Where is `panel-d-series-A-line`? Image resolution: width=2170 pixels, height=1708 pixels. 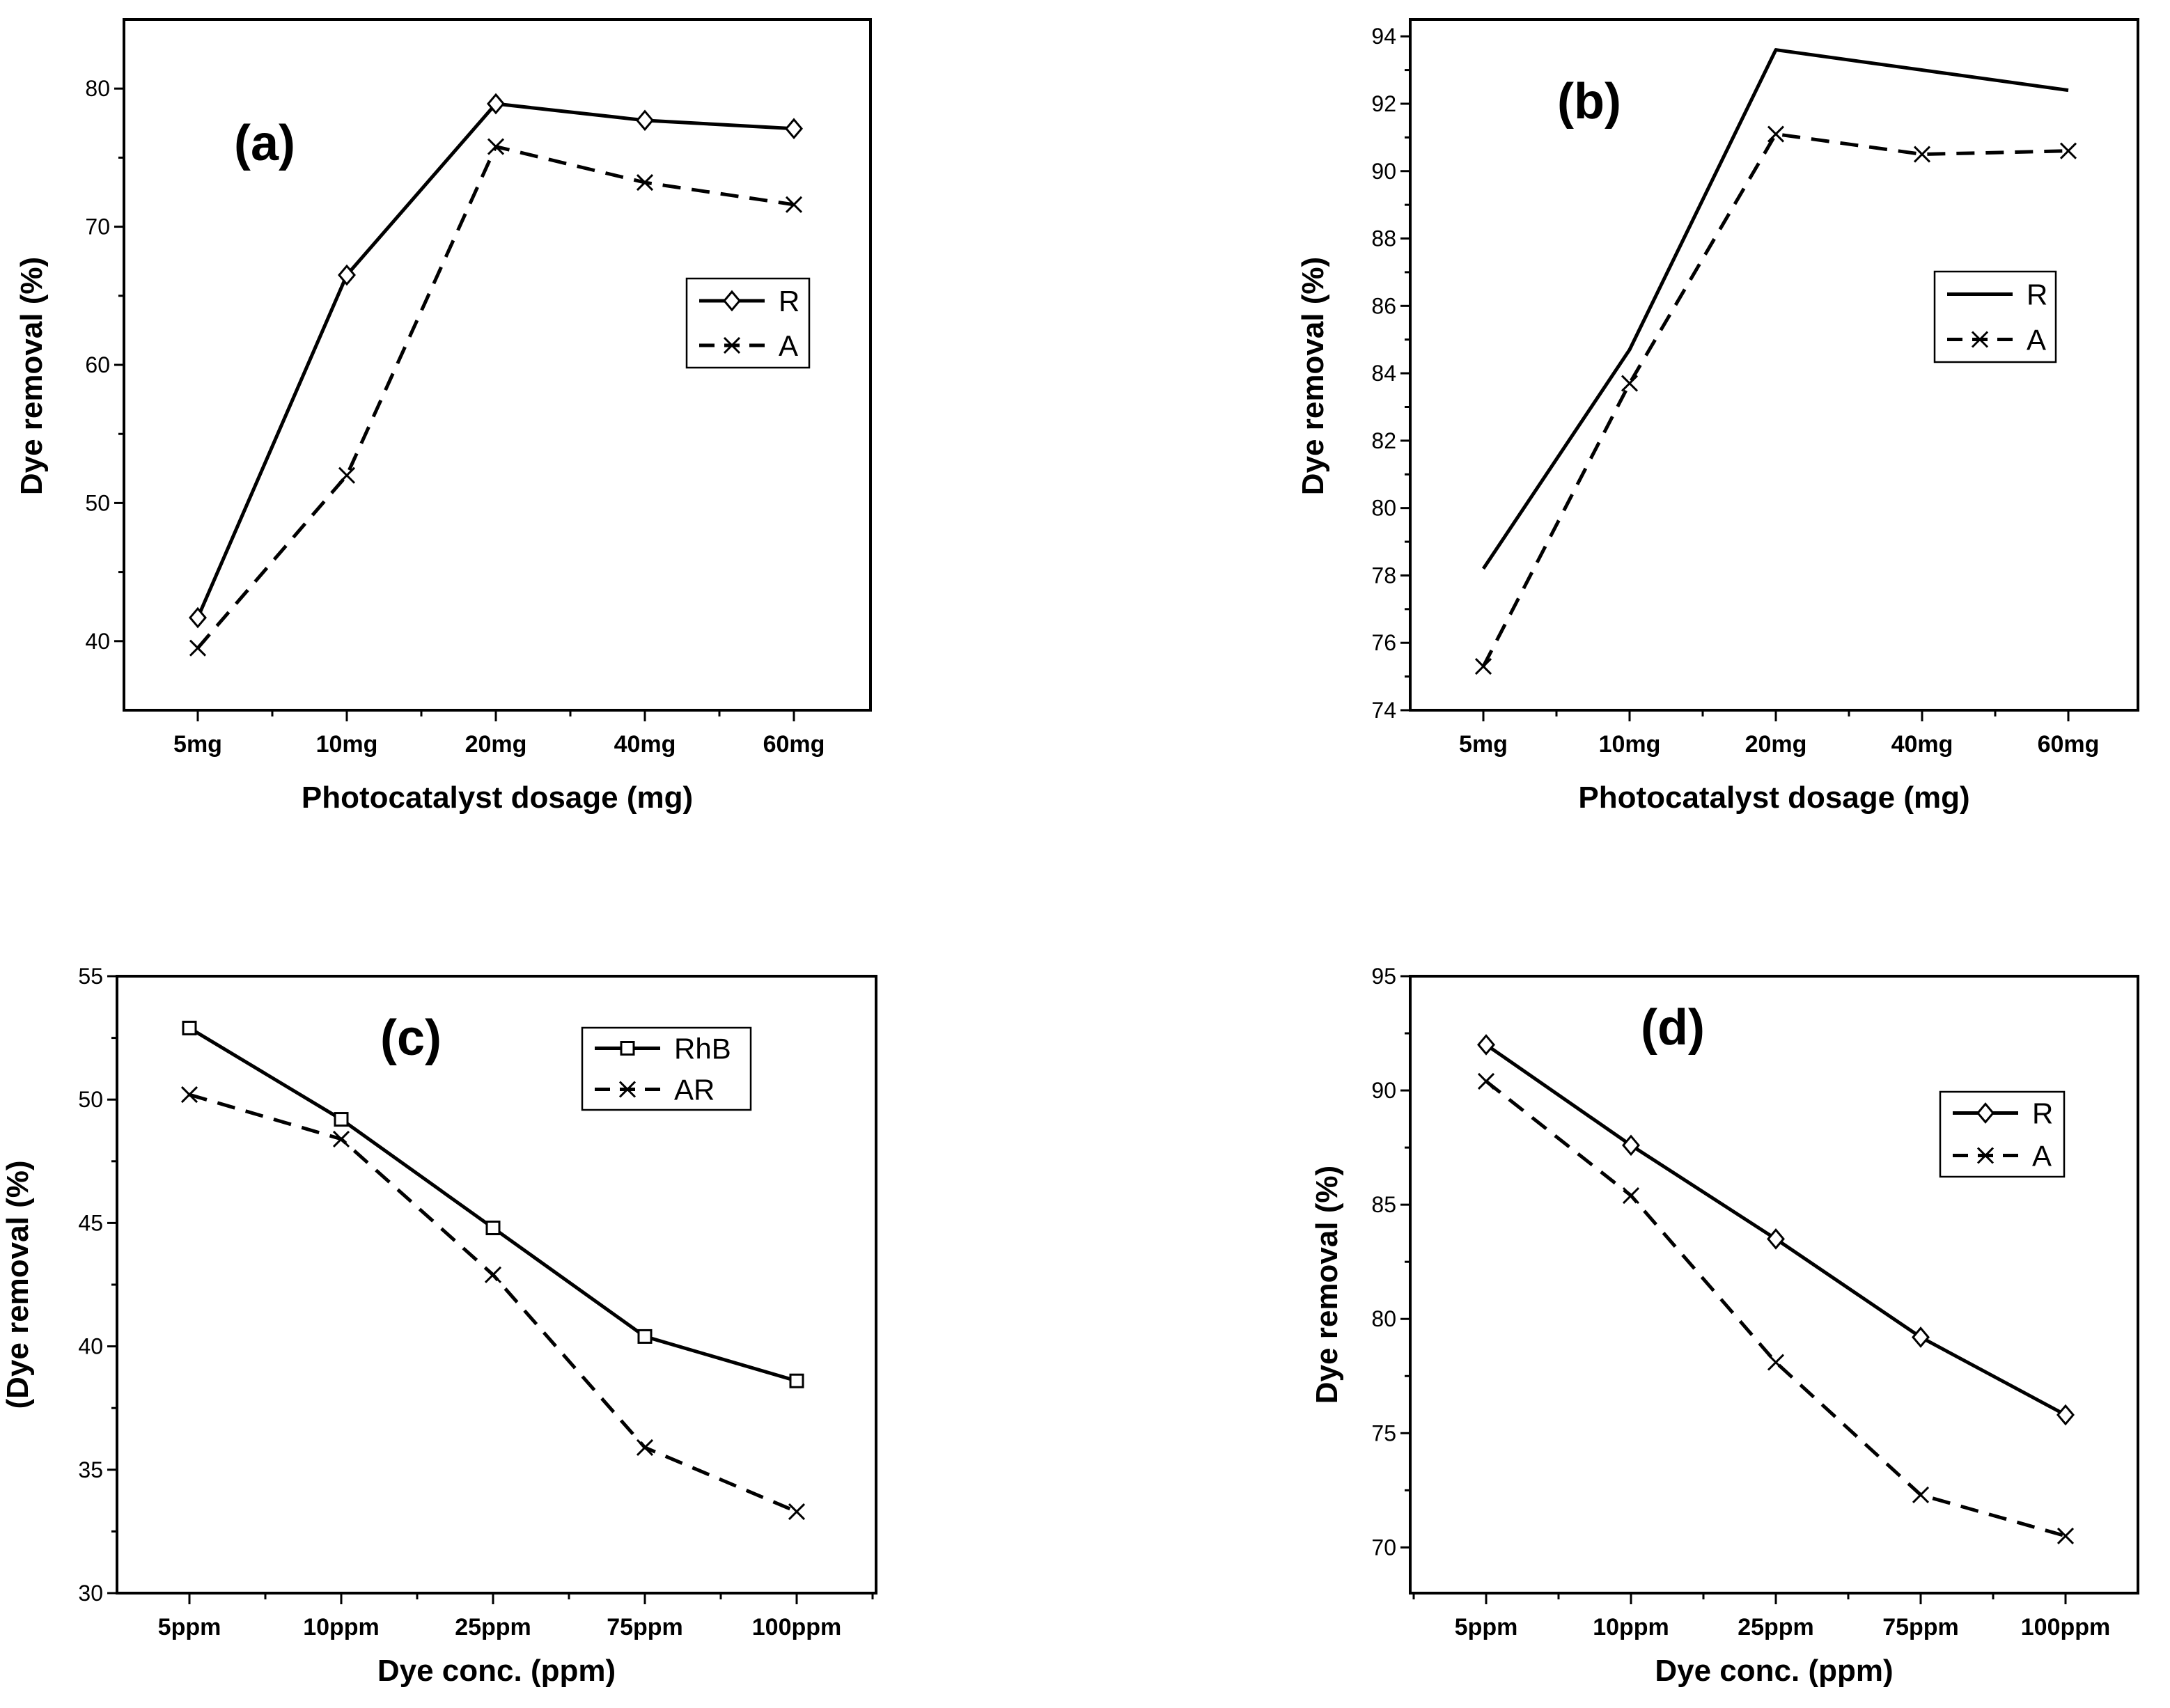 panel-d-series-A-line is located at coordinates (1775, 1308).